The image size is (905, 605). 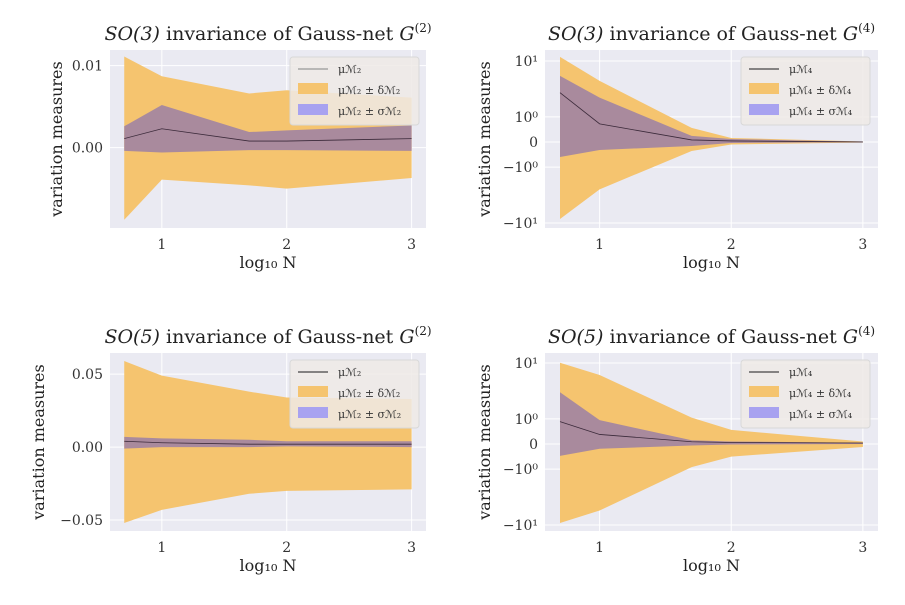 I want to click on chart-title: SO(5) invariance of Gauss-net G(2), so click(x=267, y=336).